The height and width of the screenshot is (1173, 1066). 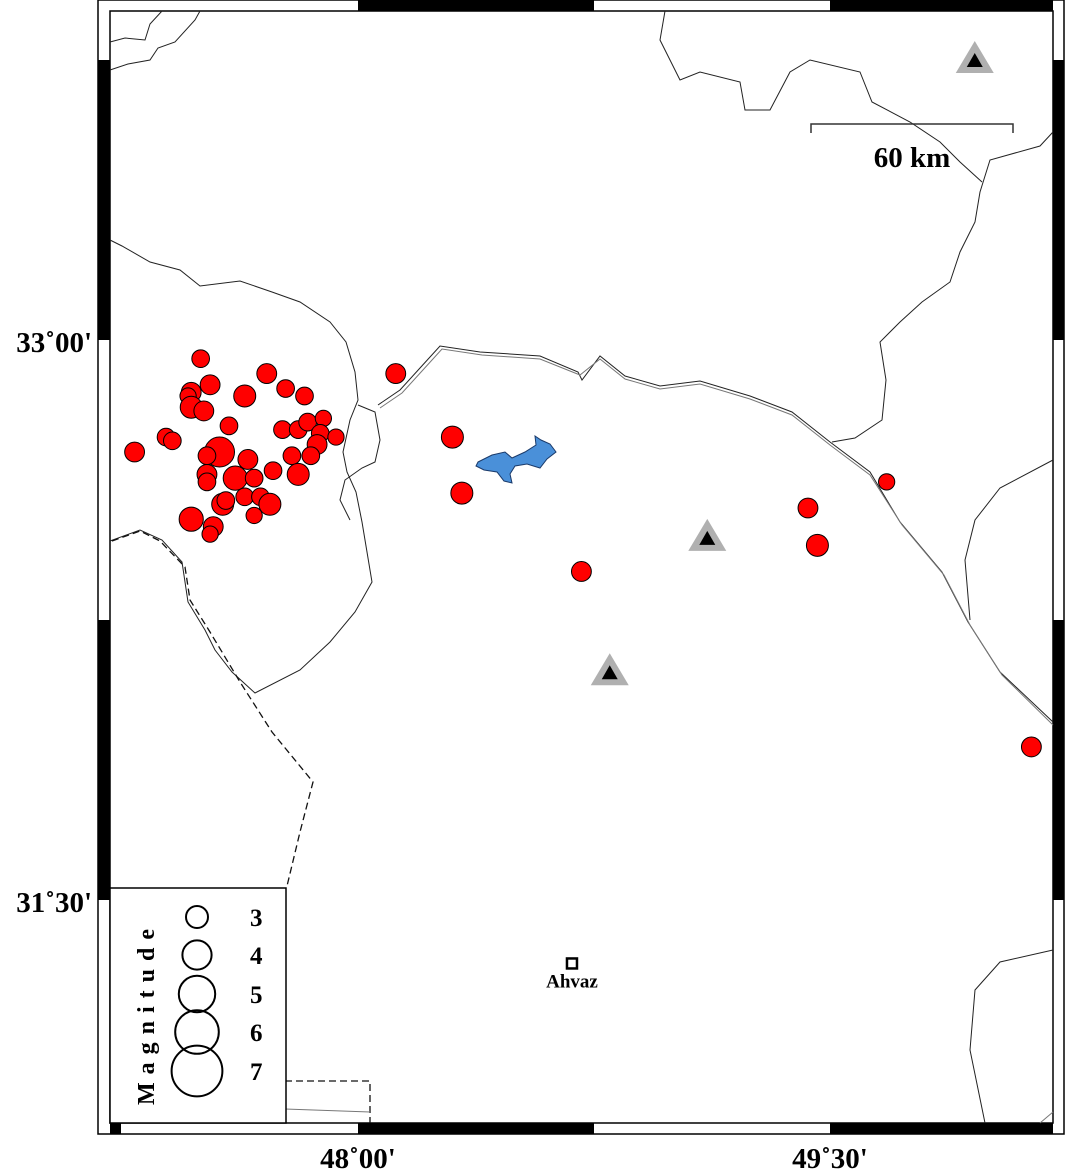 What do you see at coordinates (256, 995) in the screenshot?
I see `legend-label: 5` at bounding box center [256, 995].